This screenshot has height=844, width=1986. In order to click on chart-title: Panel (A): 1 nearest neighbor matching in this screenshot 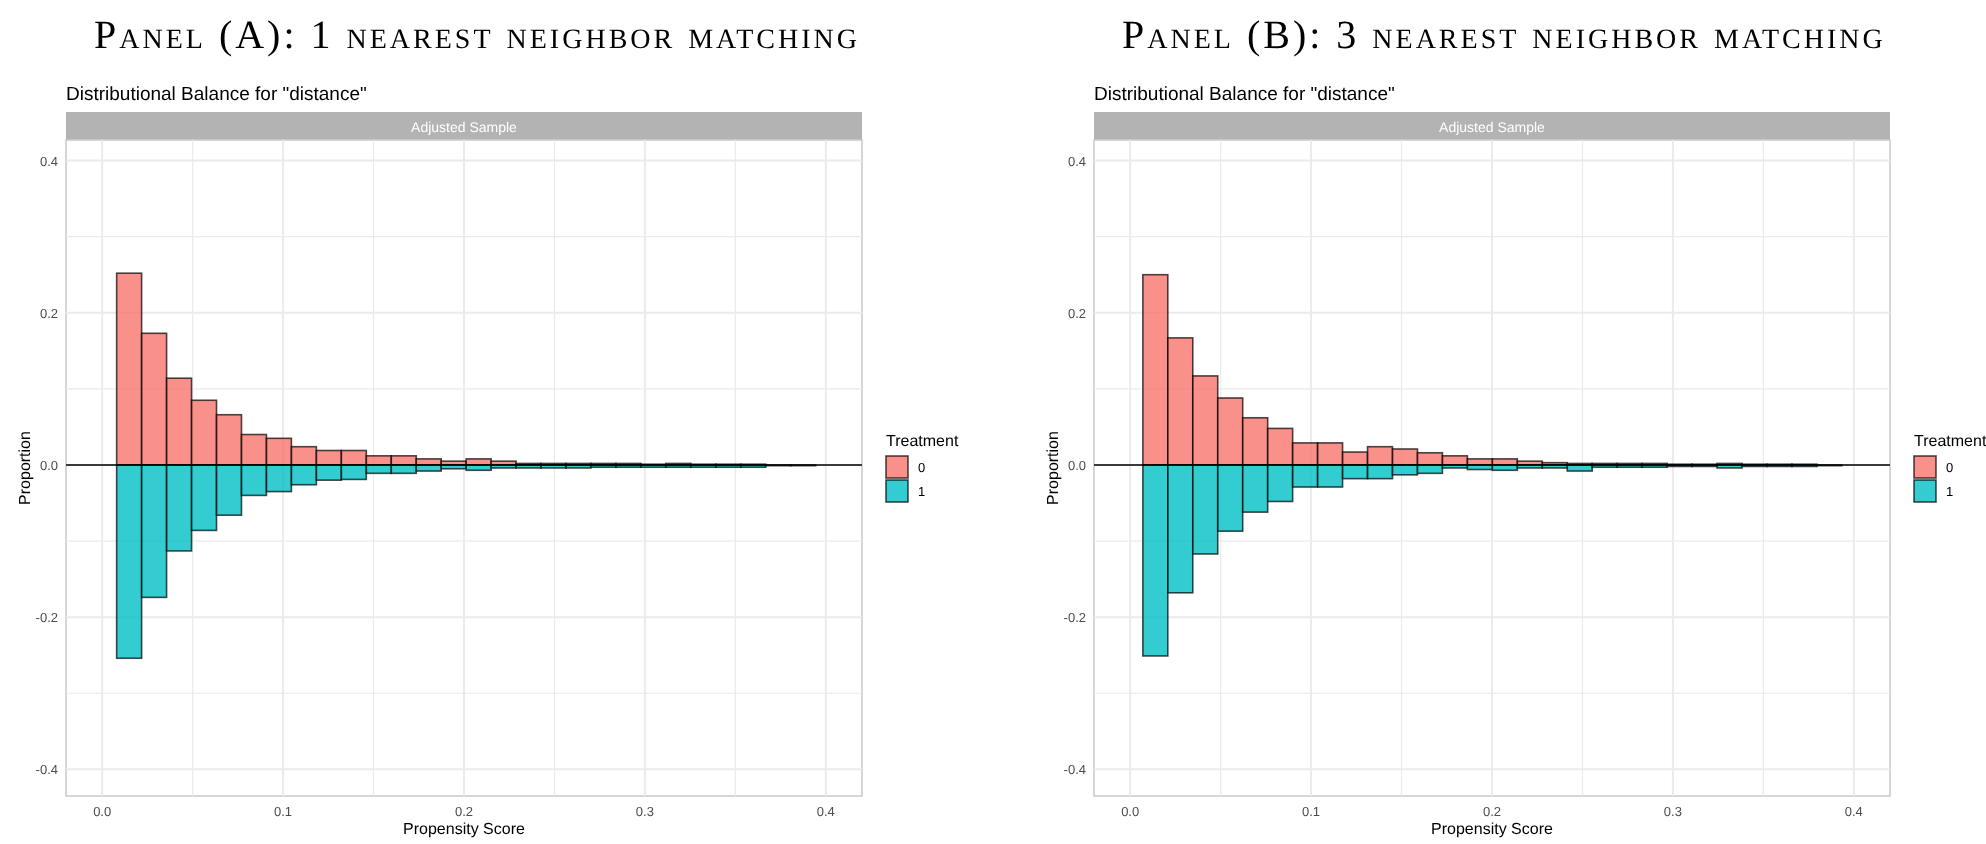, I will do `click(477, 36)`.